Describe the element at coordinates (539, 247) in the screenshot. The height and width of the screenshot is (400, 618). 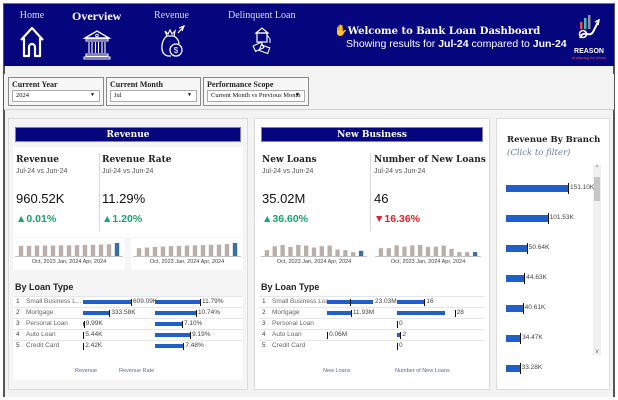
I see `branch-bar-value: 50.64K` at that location.